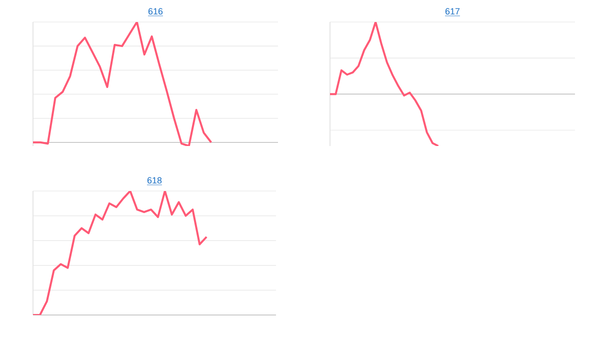 This screenshot has height=342, width=603. I want to click on chart-title: 618, so click(154, 180).